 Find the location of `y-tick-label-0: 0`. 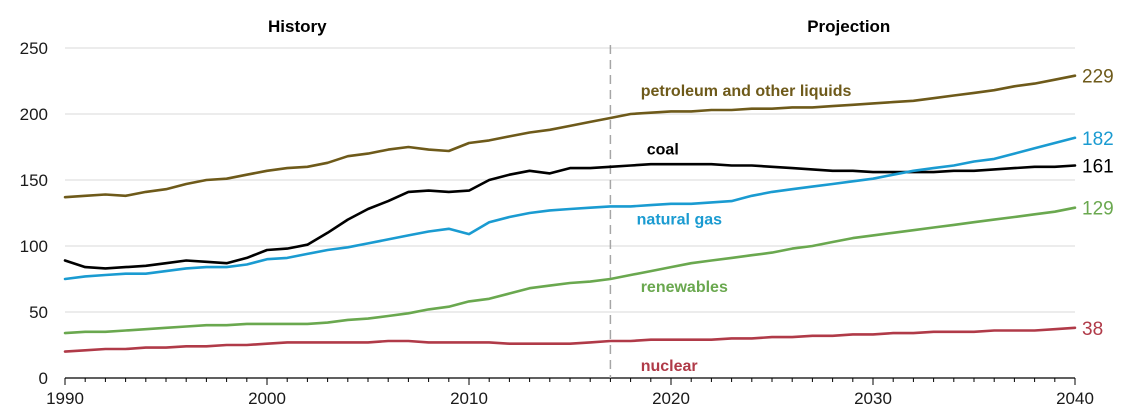

y-tick-label-0: 0 is located at coordinates (43, 378).